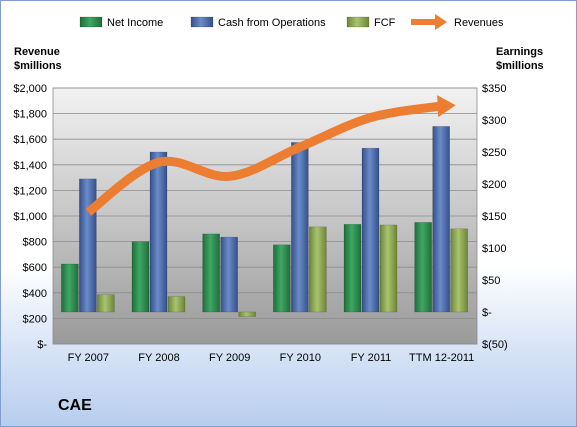 The height and width of the screenshot is (427, 577). Describe the element at coordinates (495, 345) in the screenshot. I see `right-tick-label: $(50)` at that location.